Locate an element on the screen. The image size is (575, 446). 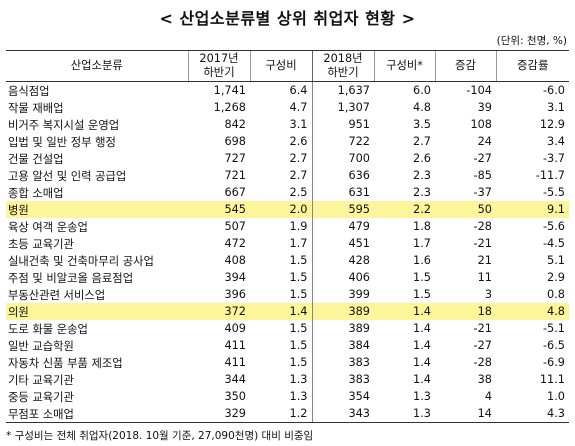
cell-chg: 18 is located at coordinates (465, 311).